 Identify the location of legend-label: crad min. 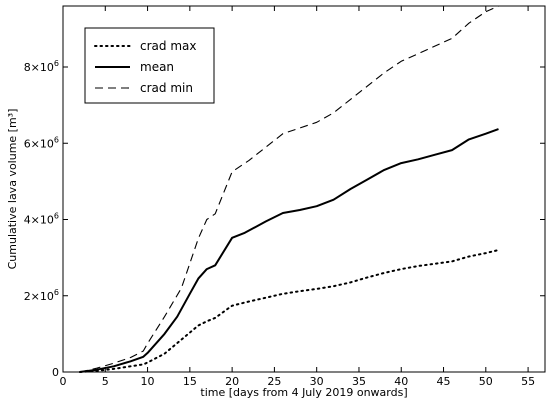
(166, 88).